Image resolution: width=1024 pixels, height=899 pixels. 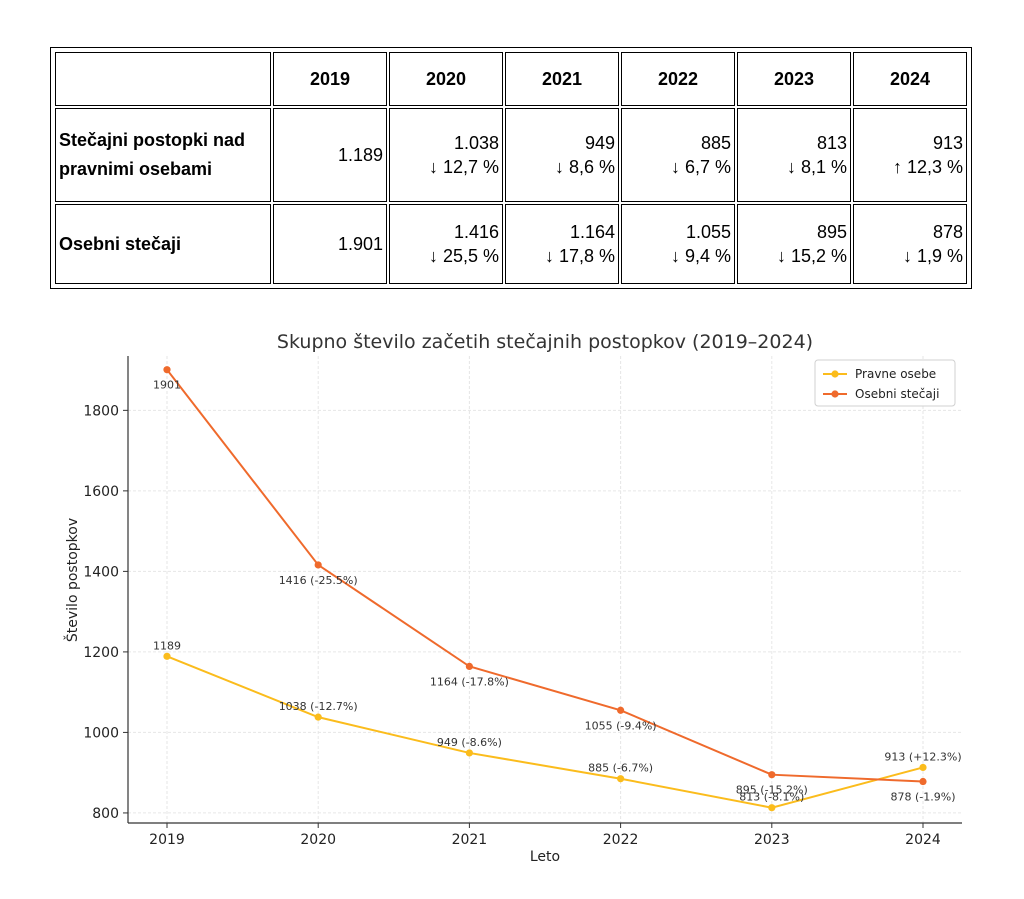 What do you see at coordinates (152, 140) in the screenshot?
I see `row-label-line: Stečajni postopki nad` at bounding box center [152, 140].